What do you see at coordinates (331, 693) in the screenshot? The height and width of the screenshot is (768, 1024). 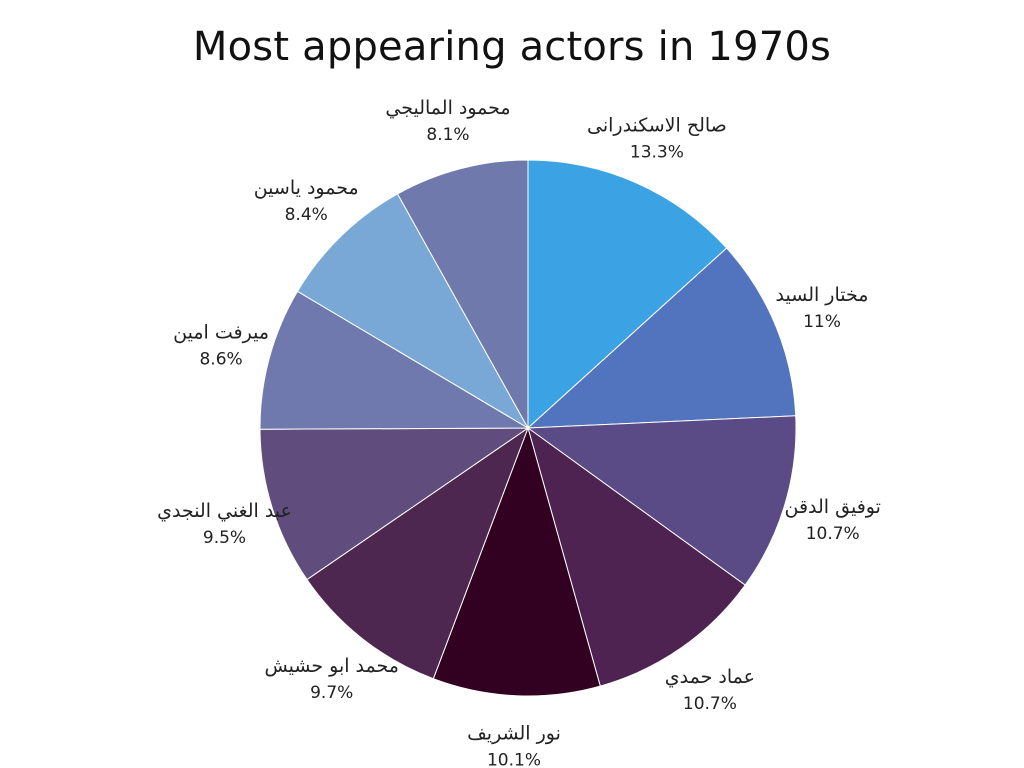 I see `slice-percent-label: 9.7%` at bounding box center [331, 693].